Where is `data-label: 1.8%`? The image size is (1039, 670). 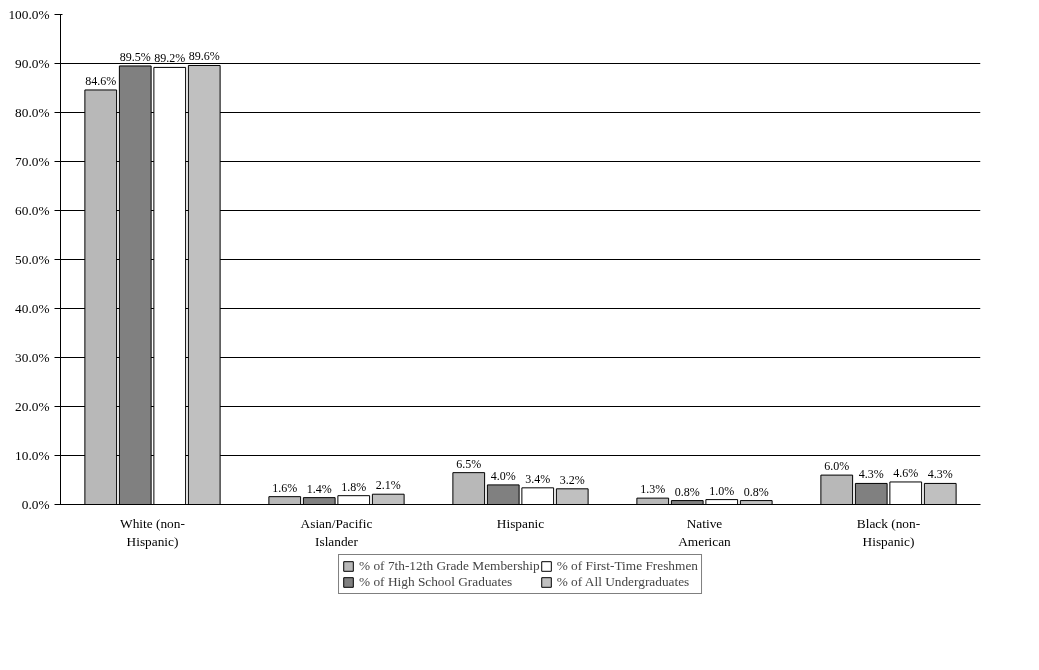
data-label: 1.8% is located at coordinates (354, 486).